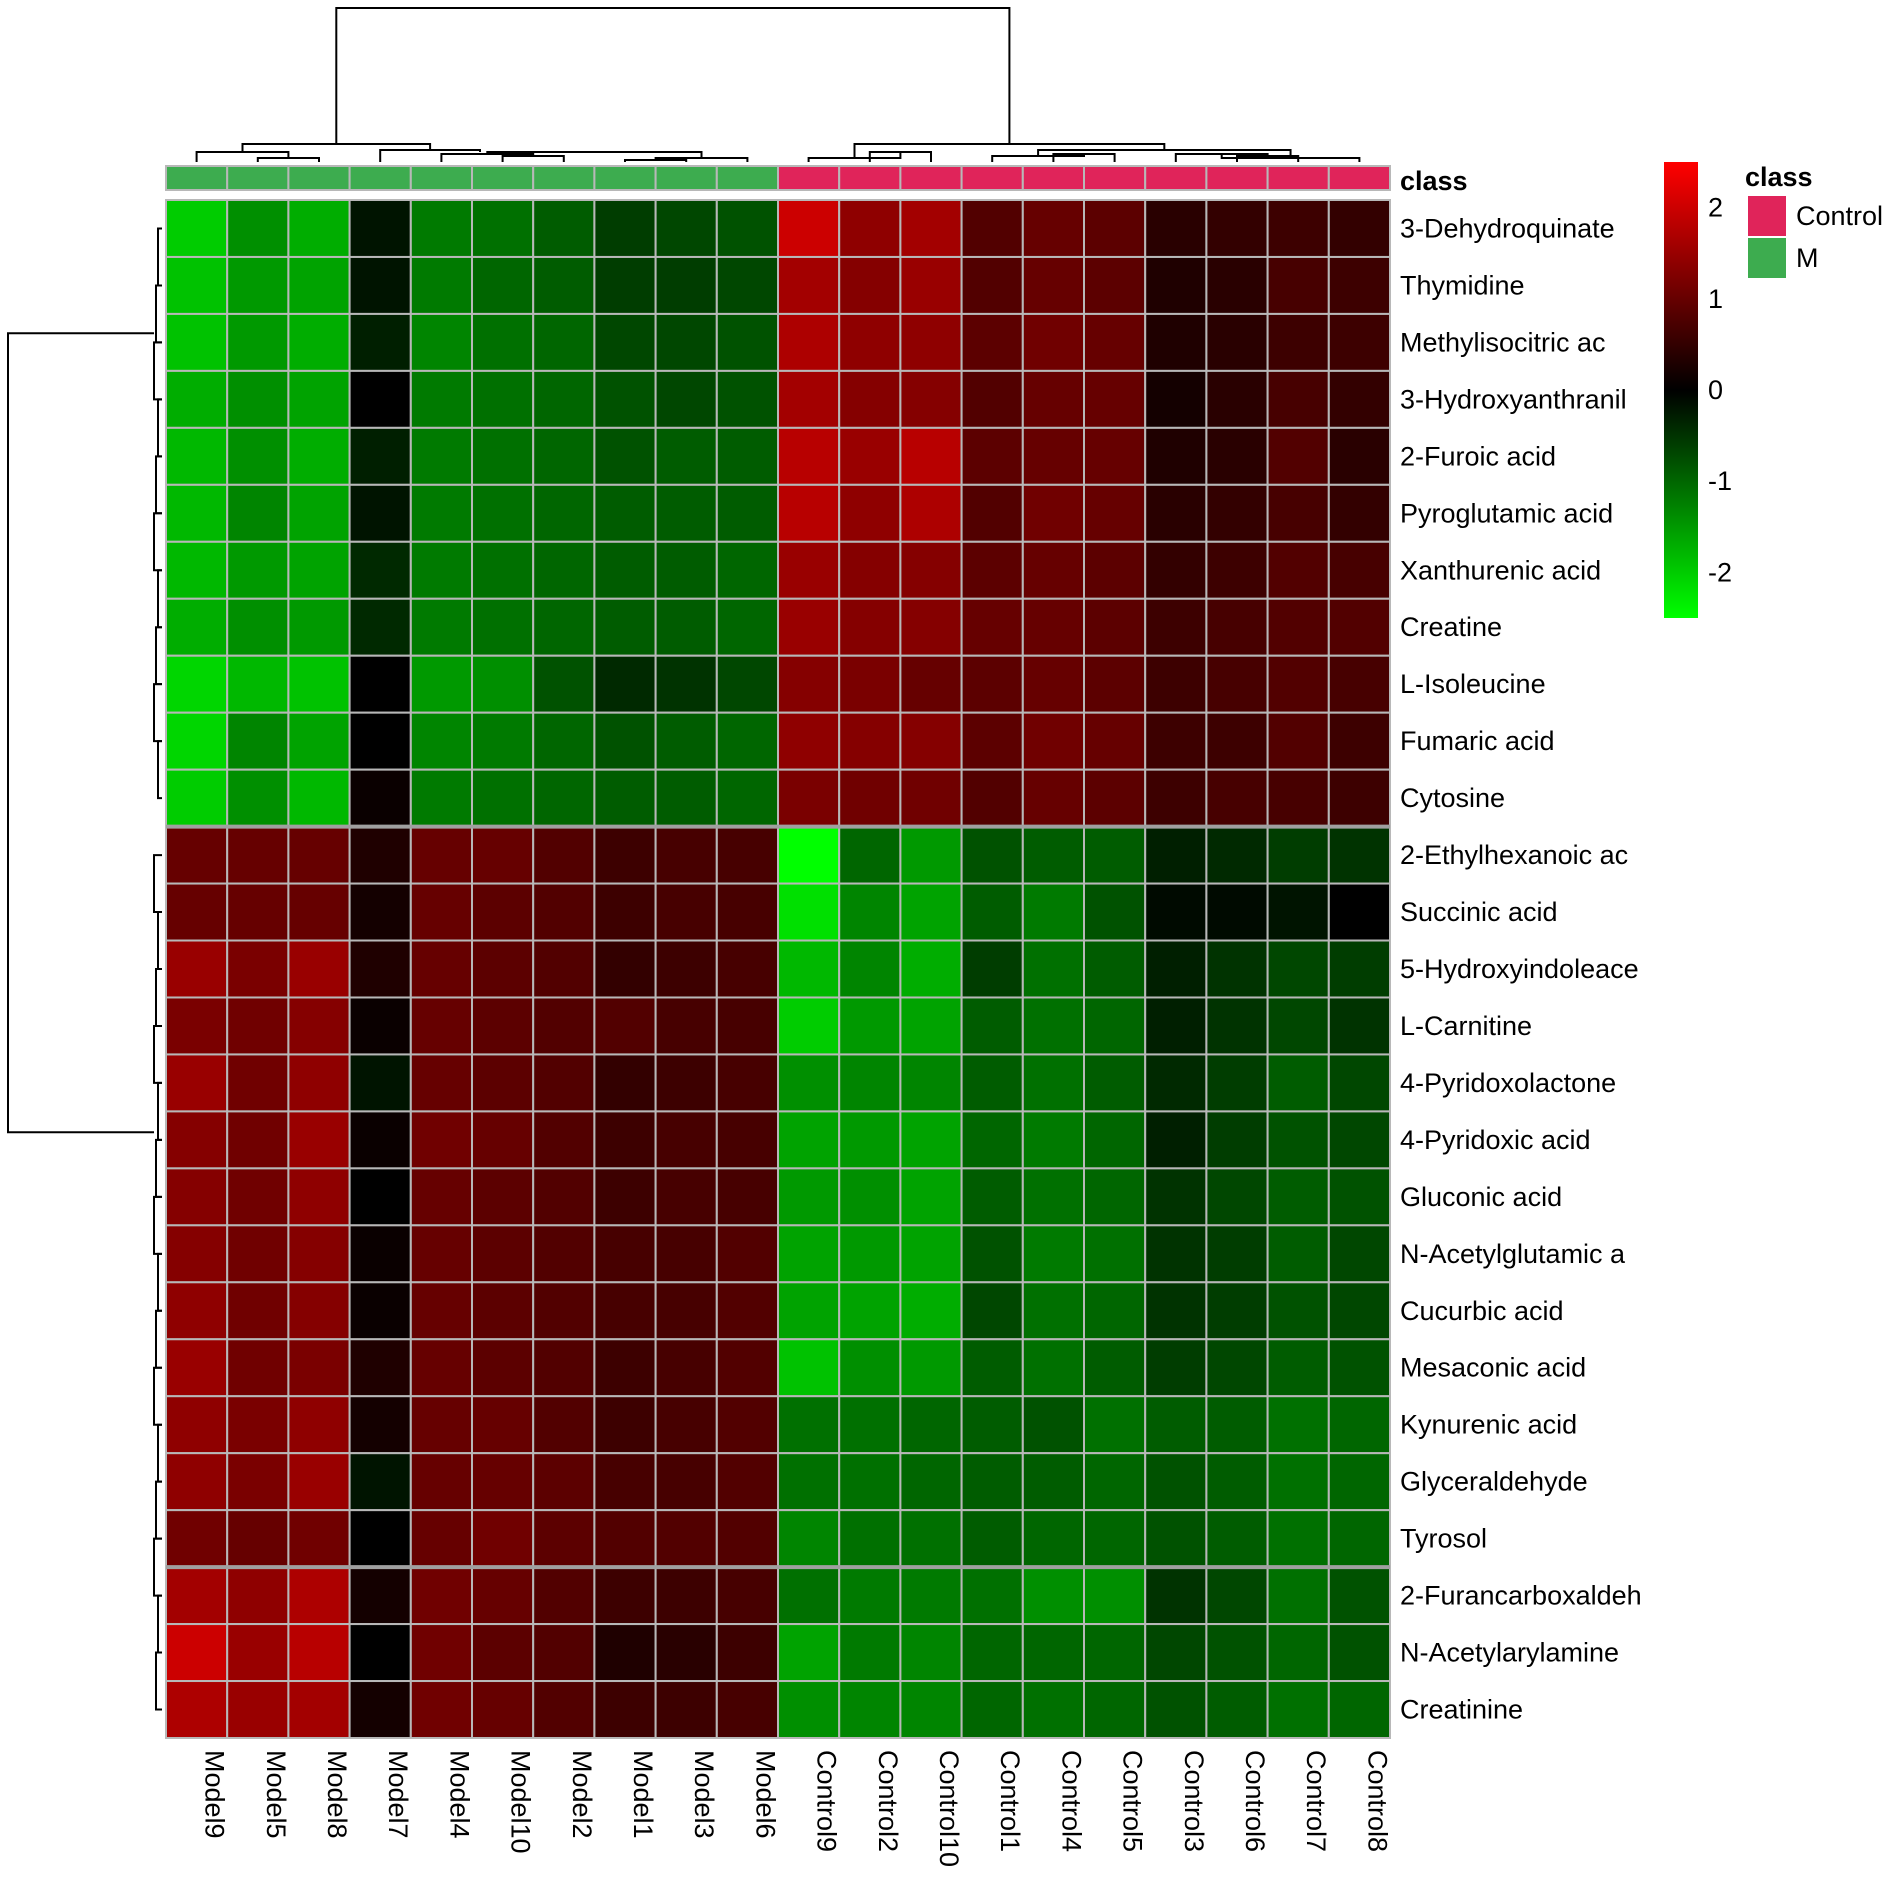 The height and width of the screenshot is (1880, 1890). Describe the element at coordinates (643, 1794) in the screenshot. I see `column-label: Model1` at that location.